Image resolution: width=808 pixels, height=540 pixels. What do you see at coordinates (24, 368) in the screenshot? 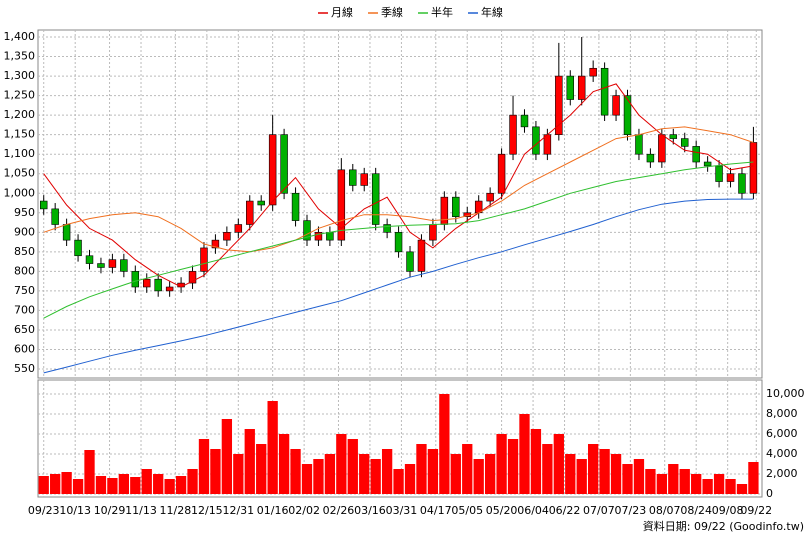
I see `y-tick-label: 550` at bounding box center [24, 368].